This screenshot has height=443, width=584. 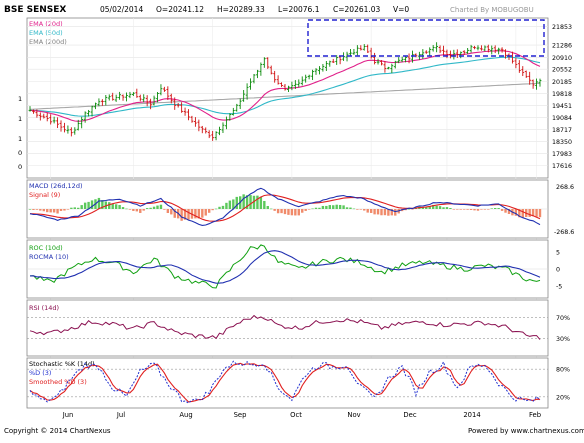 I want to click on roc-panel: ROC (10d) ROCMA (10) 5 0 -5, so click(x=294, y=269).